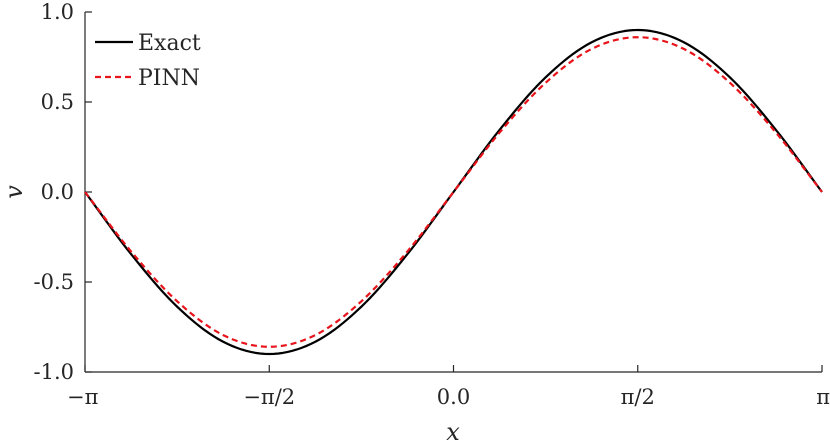  What do you see at coordinates (169, 43) in the screenshot?
I see `legend-label-exact: Exact` at bounding box center [169, 43].